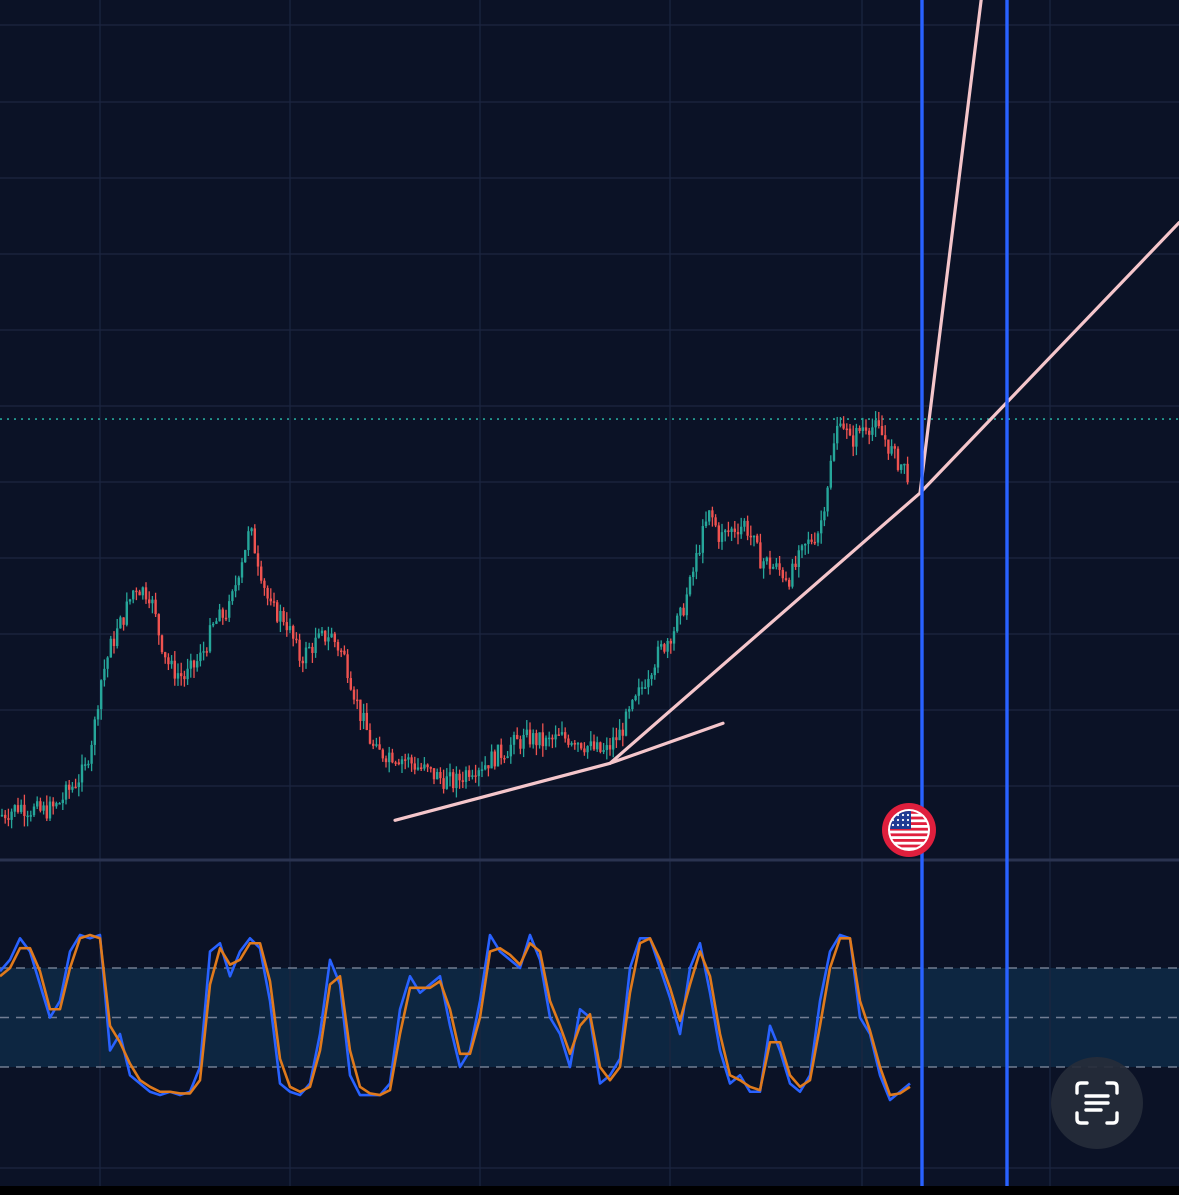 The width and height of the screenshot is (1179, 1195). I want to click on vertical-markers, so click(964, 593).